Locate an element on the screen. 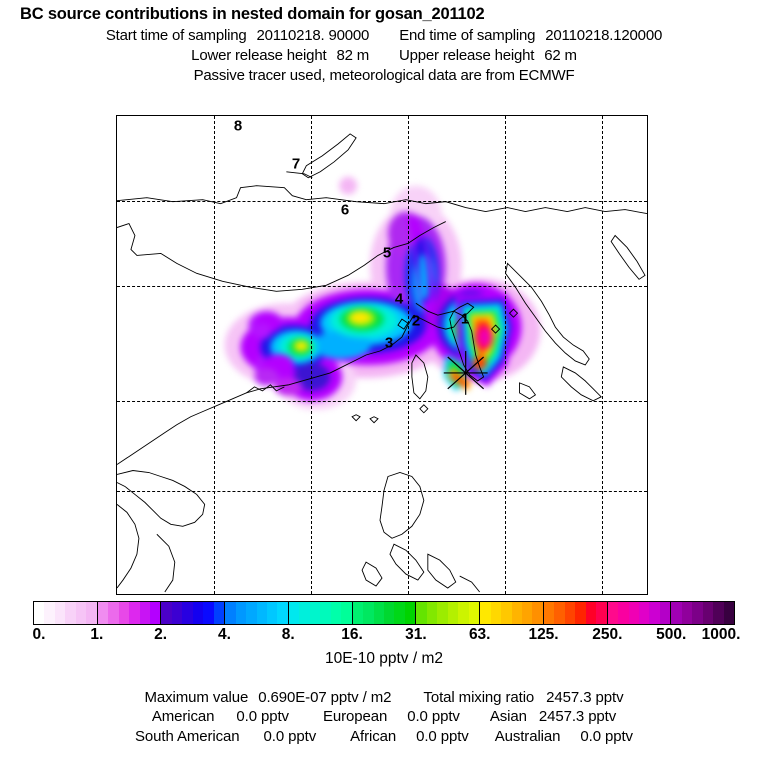 Image resolution: width=768 pixels, height=768 pixels. colorbar-tick: 125. is located at coordinates (543, 634).